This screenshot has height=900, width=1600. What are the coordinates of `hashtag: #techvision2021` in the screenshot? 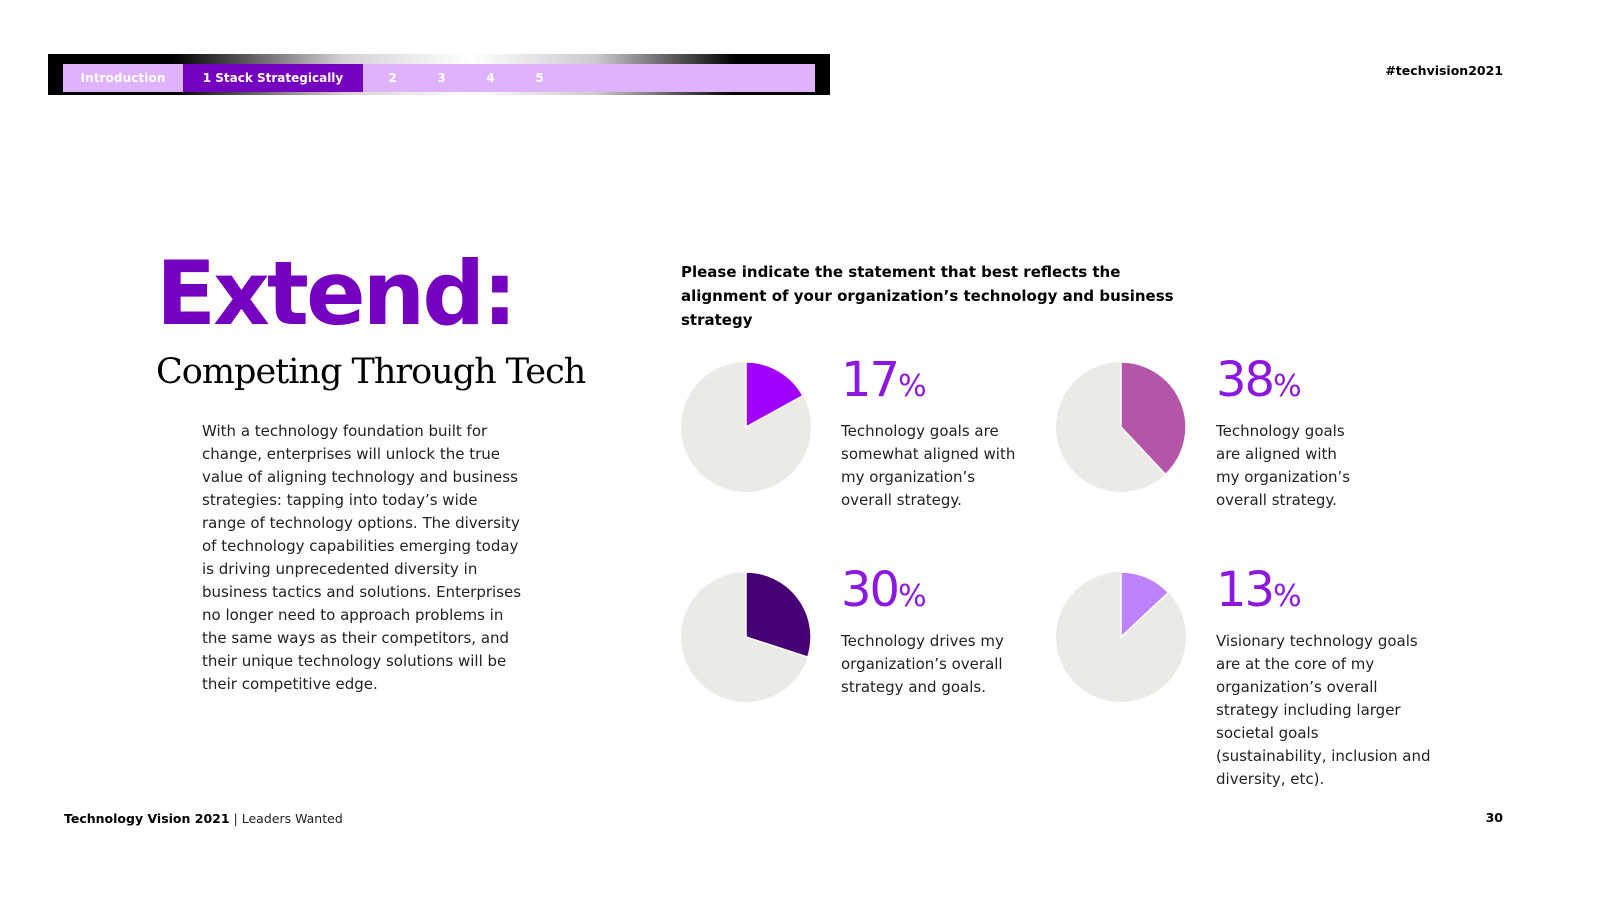 It's located at (1444, 70).